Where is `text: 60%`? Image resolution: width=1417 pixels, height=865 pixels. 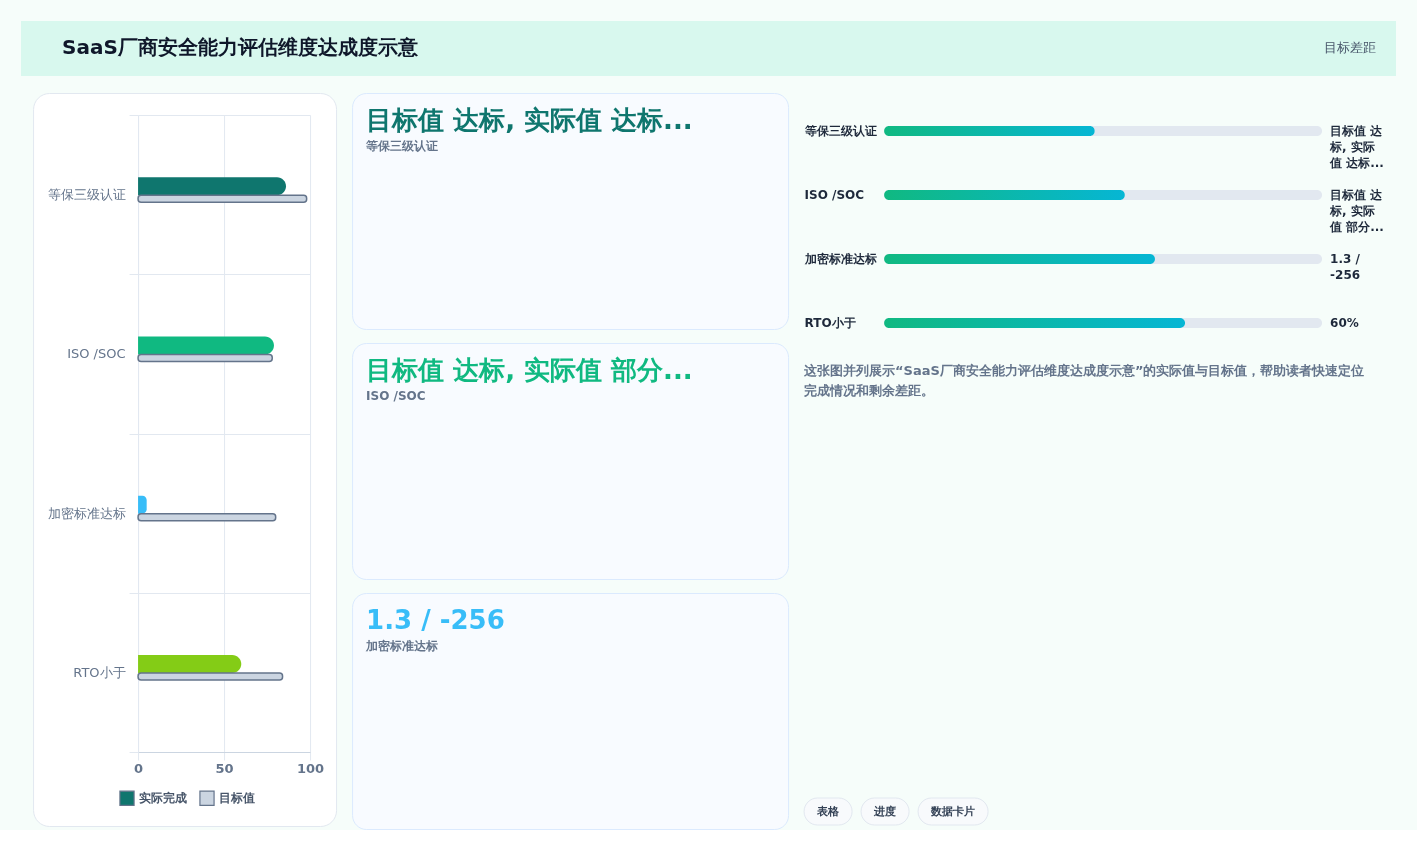 text: 60% is located at coordinates (1344, 323).